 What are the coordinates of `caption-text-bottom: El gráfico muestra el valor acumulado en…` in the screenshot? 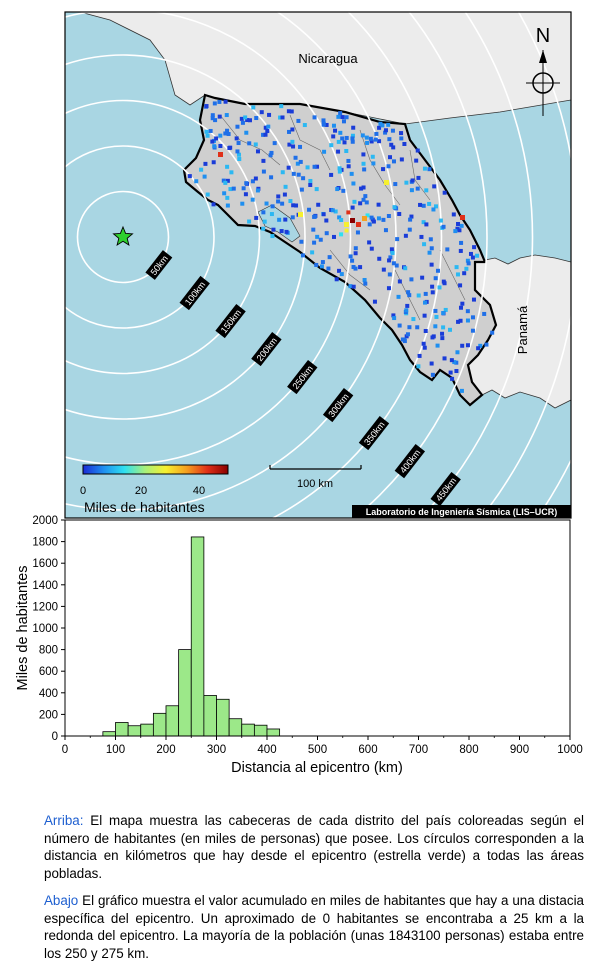 It's located at (314, 927).